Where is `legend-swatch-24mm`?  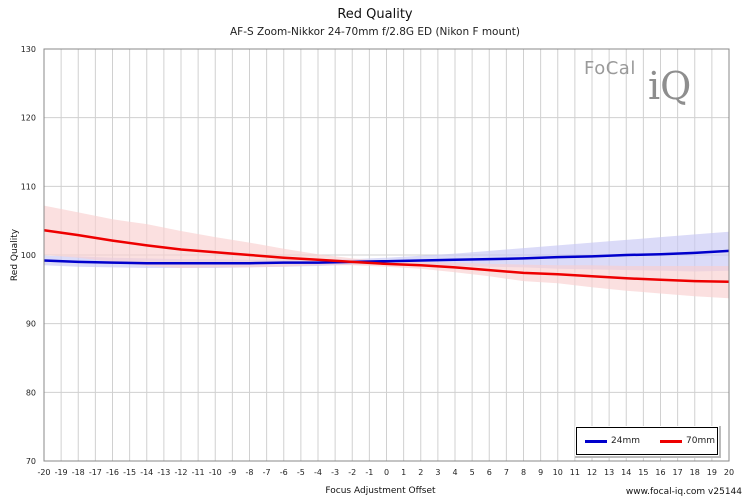 legend-swatch-24mm is located at coordinates (596, 441).